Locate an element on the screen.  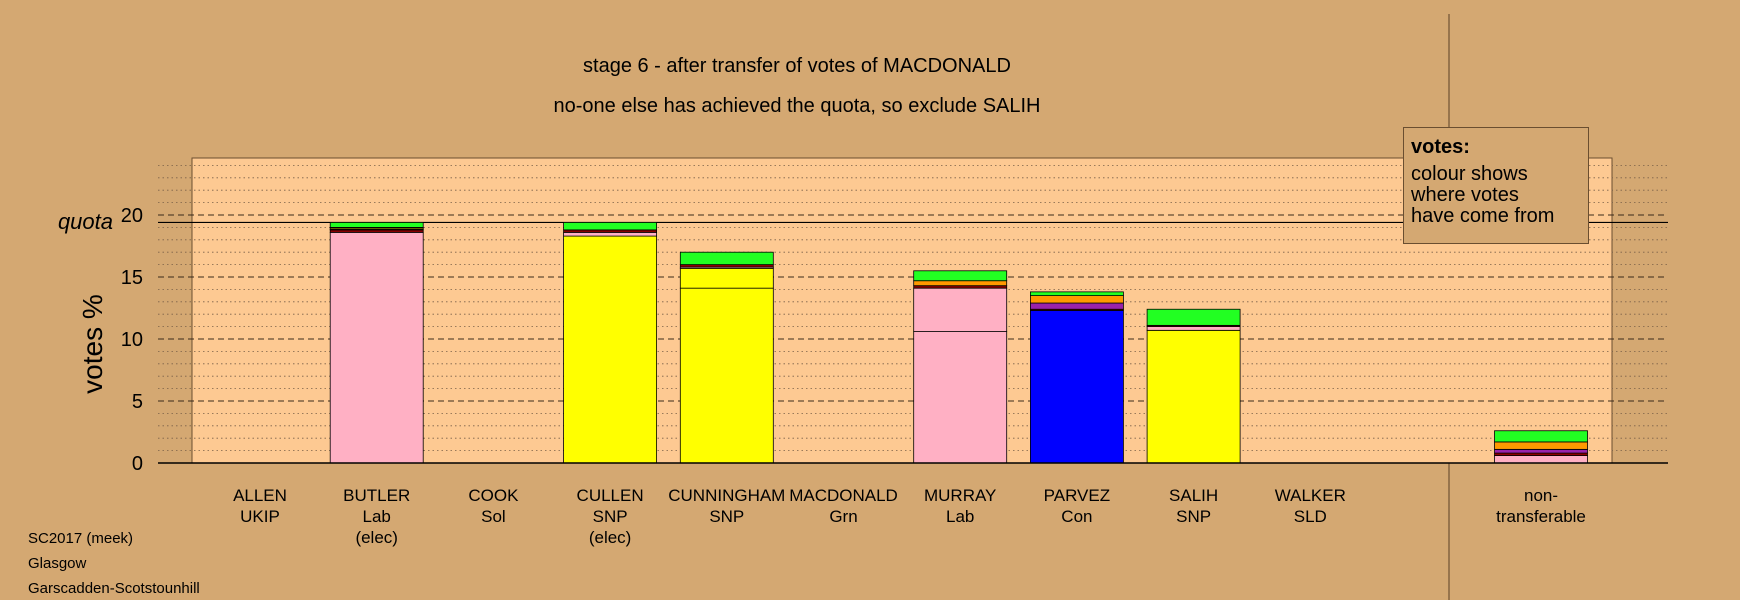
x-tick-label: WALKER is located at coordinates (1310, 495).